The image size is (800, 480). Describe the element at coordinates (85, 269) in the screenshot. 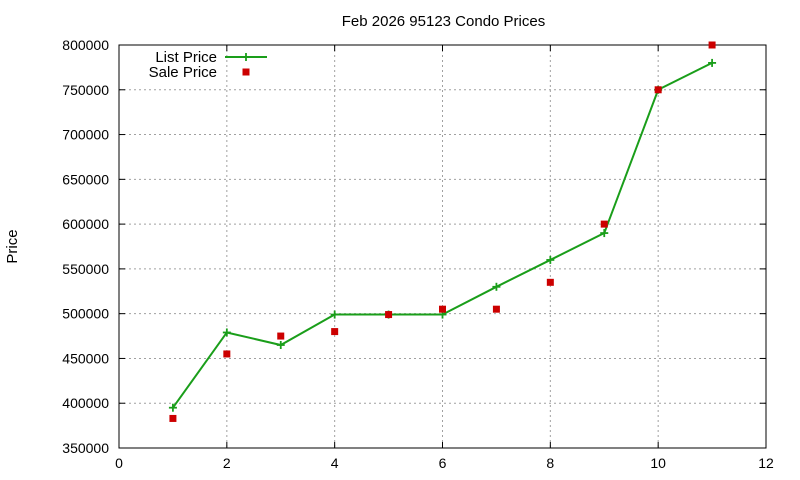

I see `y-tick-label: 550000` at that location.